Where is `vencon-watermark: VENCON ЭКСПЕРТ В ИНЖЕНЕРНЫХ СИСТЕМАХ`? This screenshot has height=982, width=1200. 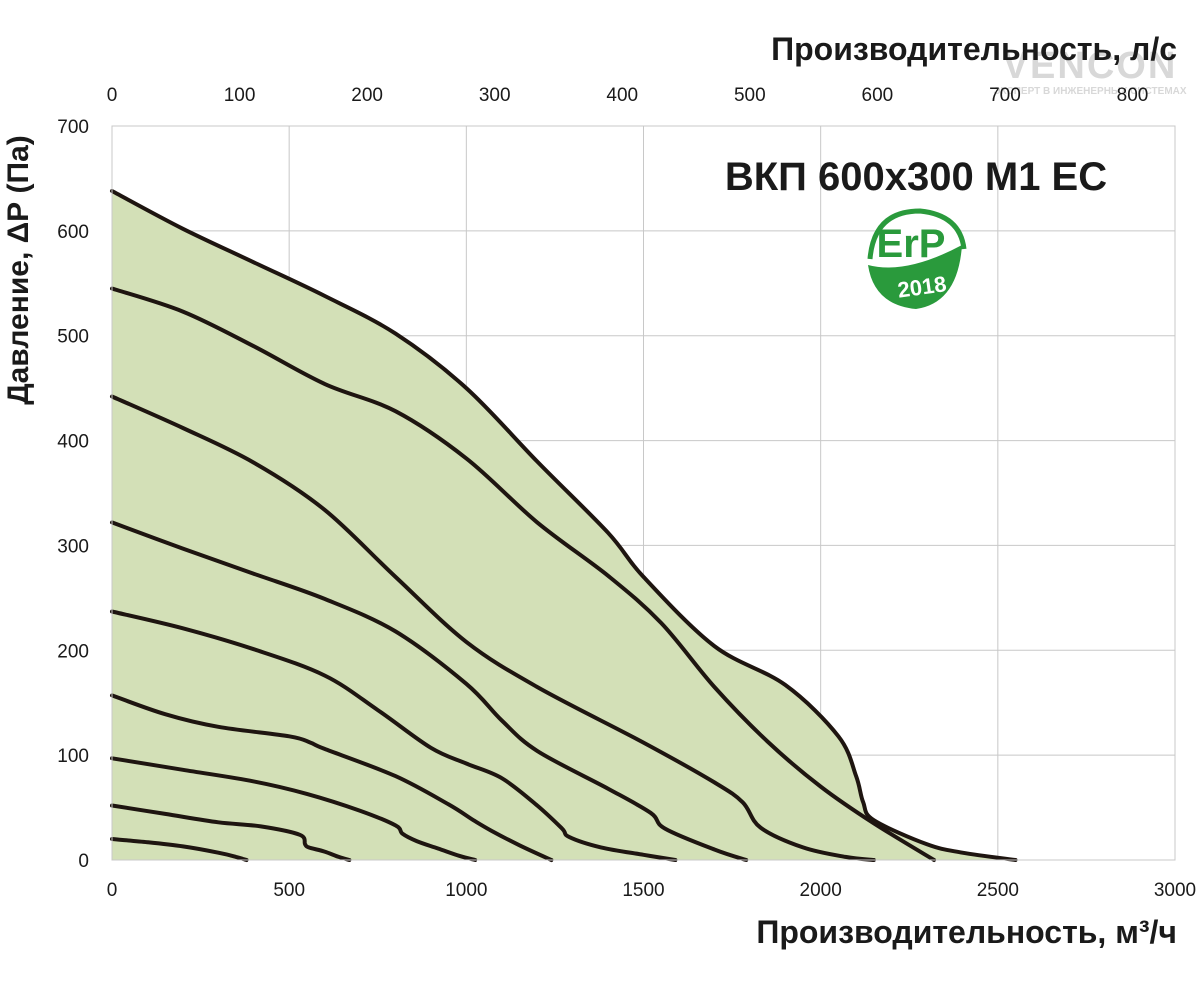
vencon-watermark: VENCON ЭКСПЕРТ В ИНЖЕНЕРНЫХ СИСТЕМАХ is located at coordinates (1089, 71).